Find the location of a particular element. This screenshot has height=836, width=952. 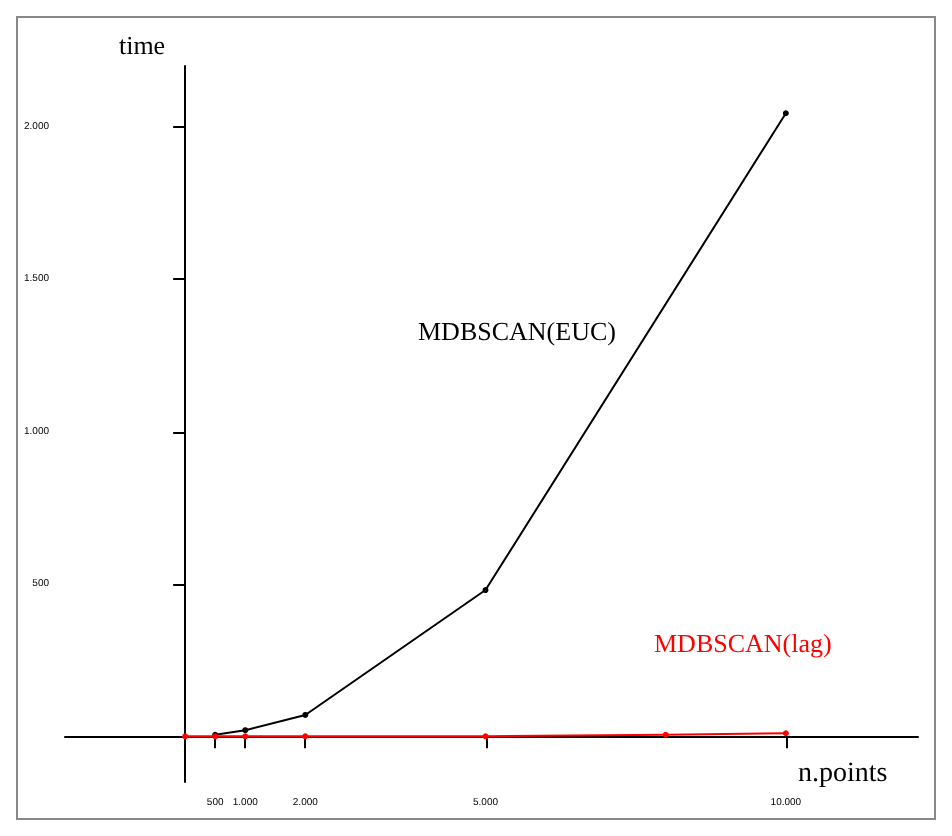

y-axis-title: time is located at coordinates (142, 45).